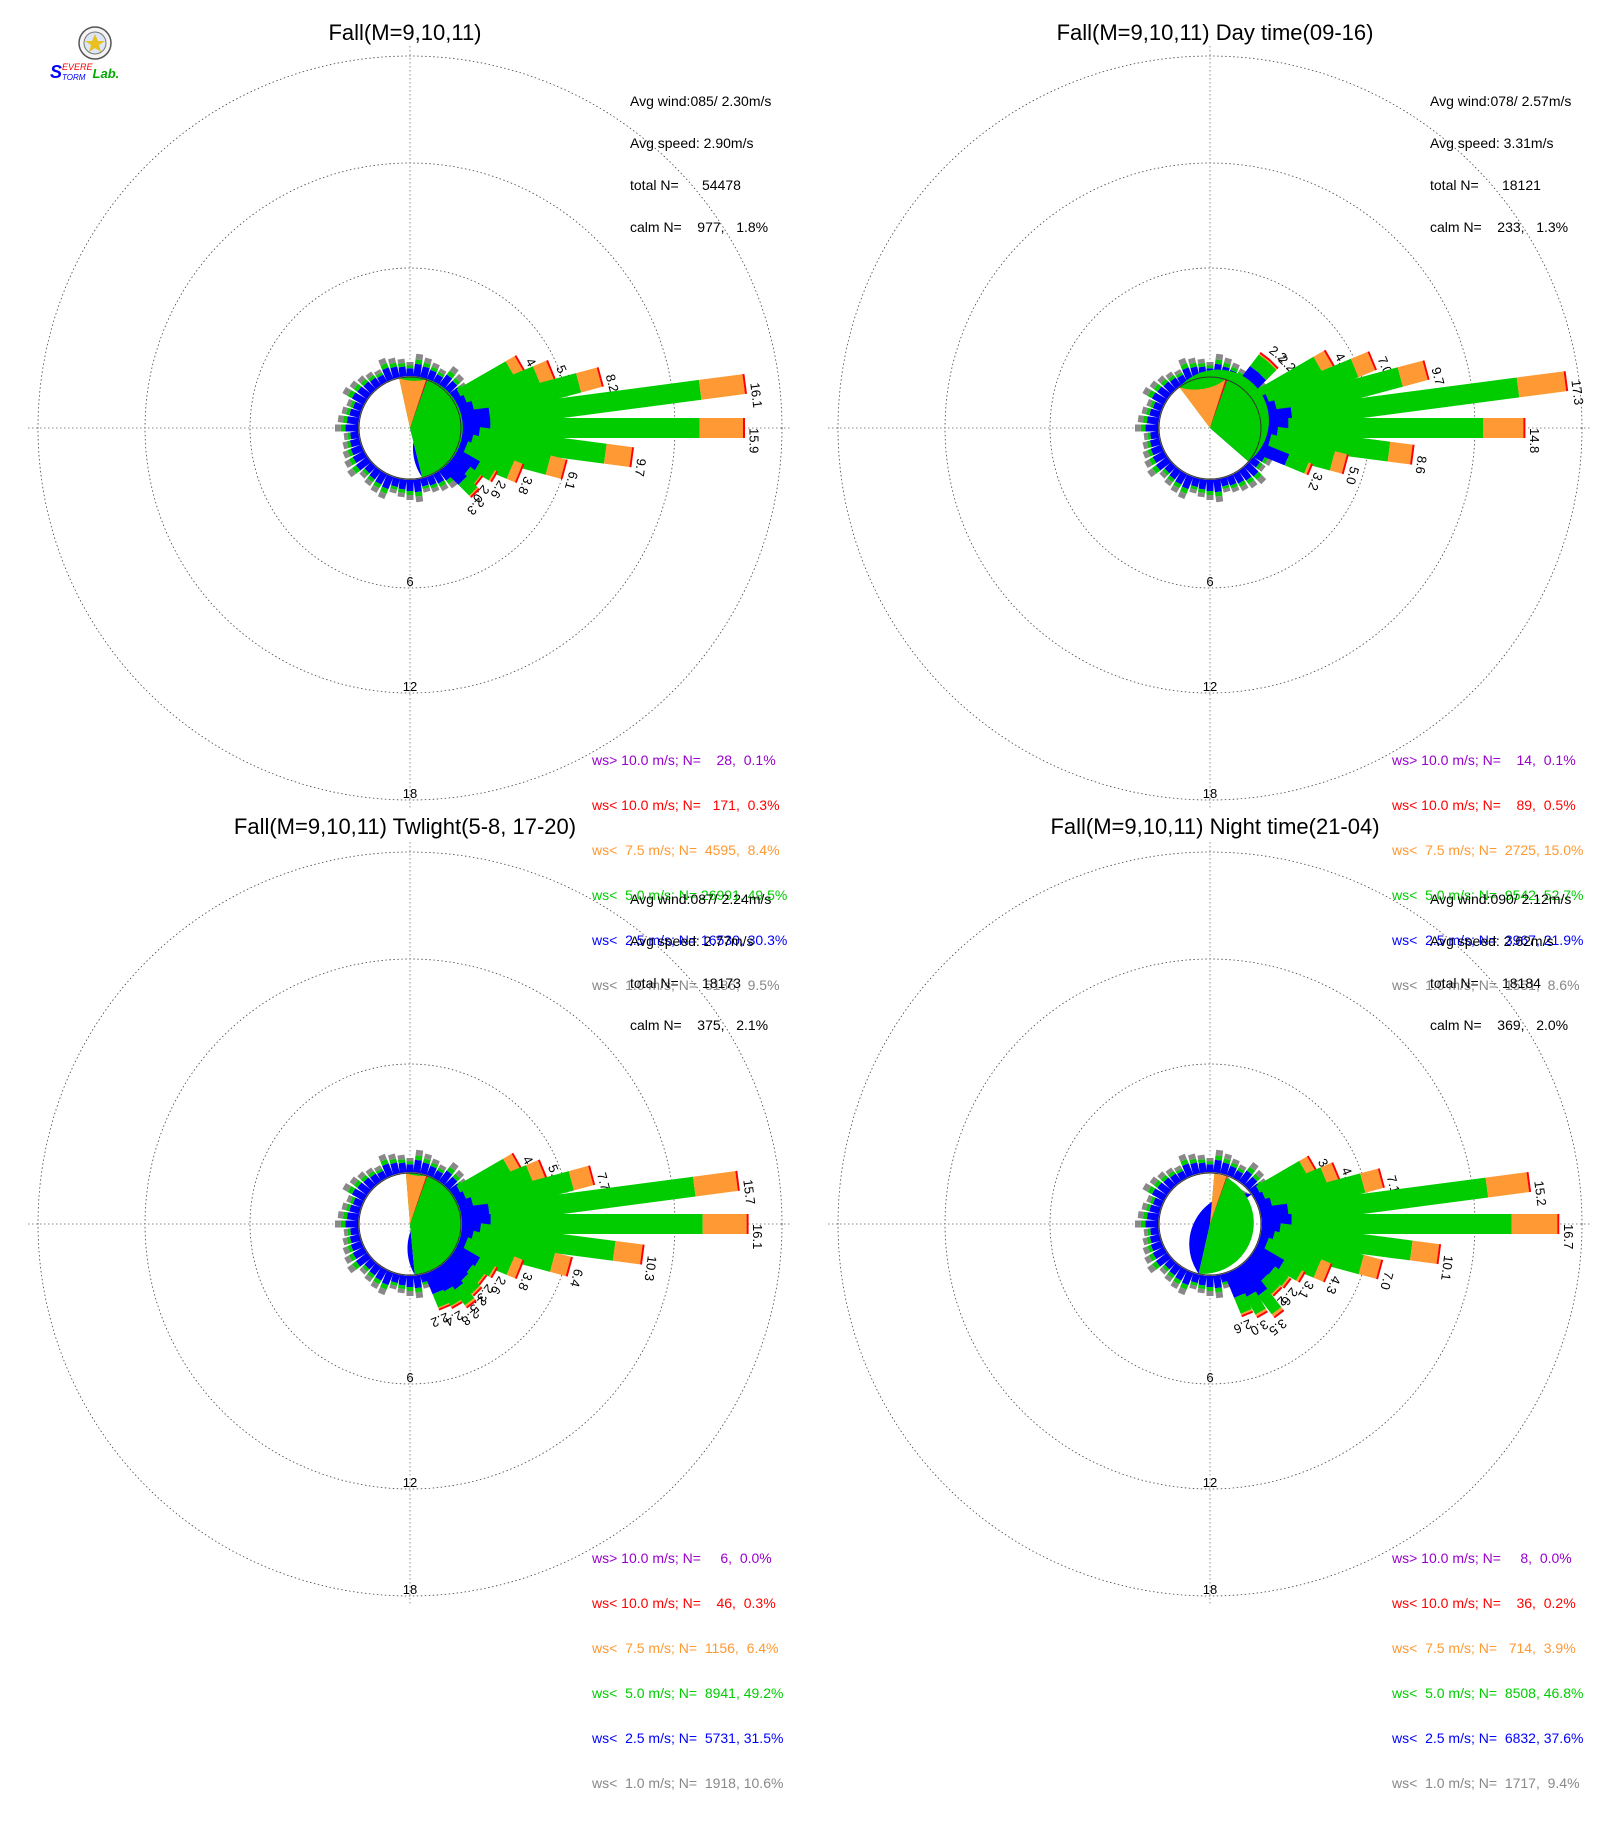  Describe the element at coordinates (1484, 760) in the screenshot. I see `legend-entry: ws> 10.0 m/s; N= 14, 0.1%` at that location.